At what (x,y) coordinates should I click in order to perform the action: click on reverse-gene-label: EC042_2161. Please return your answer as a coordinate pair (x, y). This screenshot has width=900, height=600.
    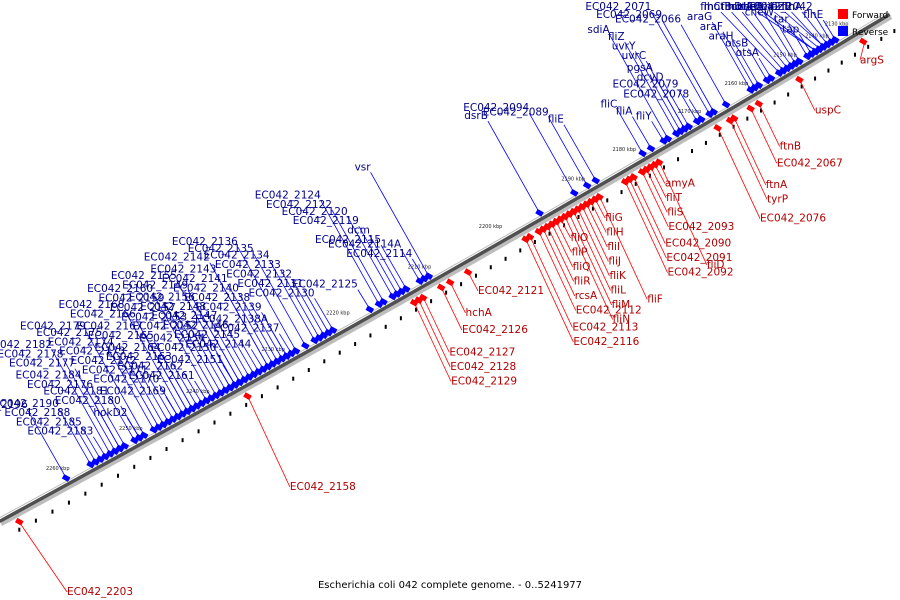
    Looking at the image, I should click on (162, 376).